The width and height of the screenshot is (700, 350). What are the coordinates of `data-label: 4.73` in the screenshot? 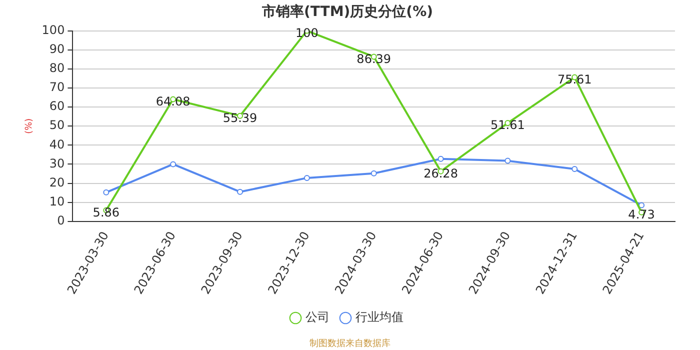 It's located at (641, 215).